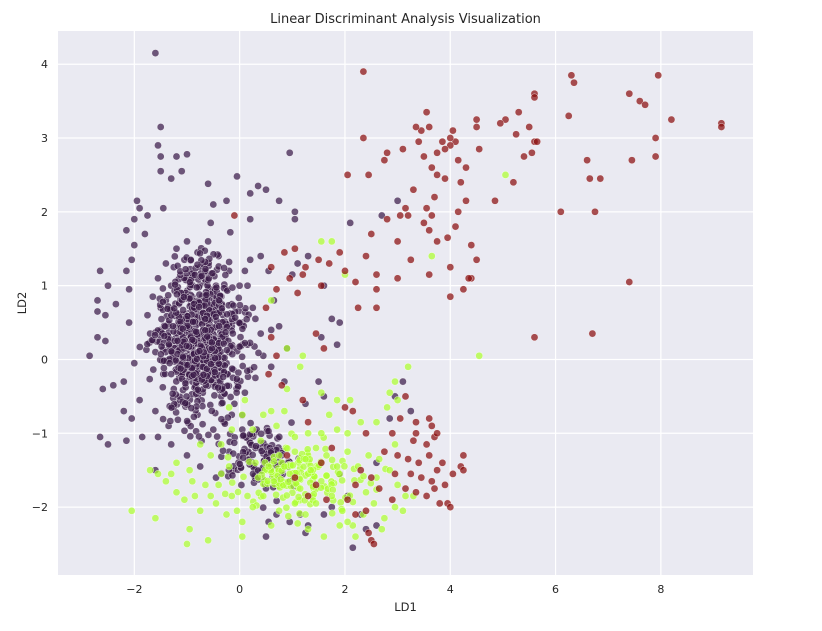 The width and height of the screenshot is (822, 631). What do you see at coordinates (44, 138) in the screenshot?
I see `y-tick-label: 3` at bounding box center [44, 138].